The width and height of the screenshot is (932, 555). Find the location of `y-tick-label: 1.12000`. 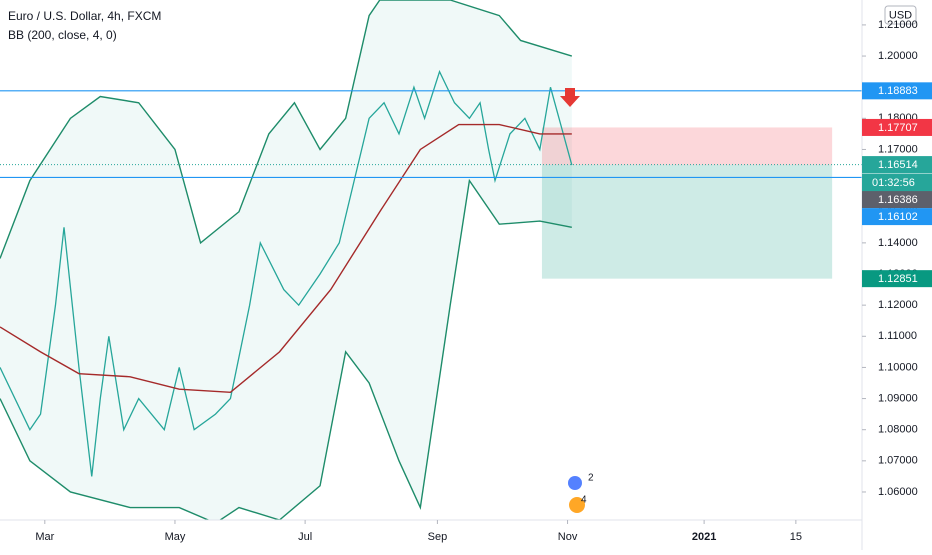

y-tick-label: 1.12000 is located at coordinates (898, 305).